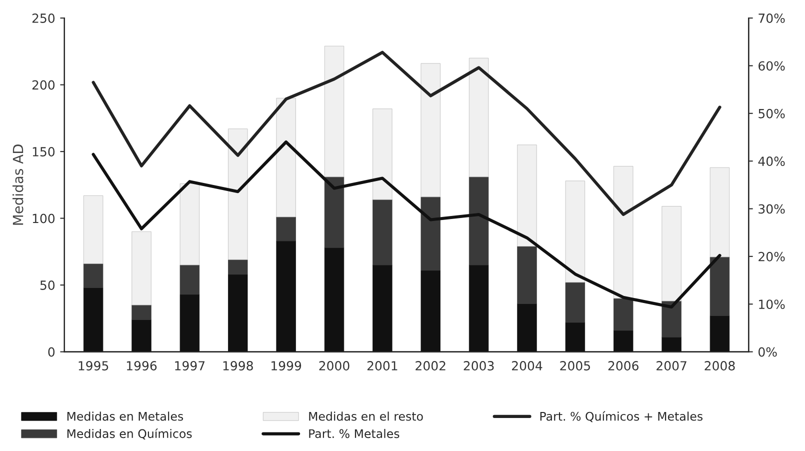 This screenshot has height=451, width=805. Describe the element at coordinates (431, 365) in the screenshot. I see `x-tick-label: 2002` at that location.